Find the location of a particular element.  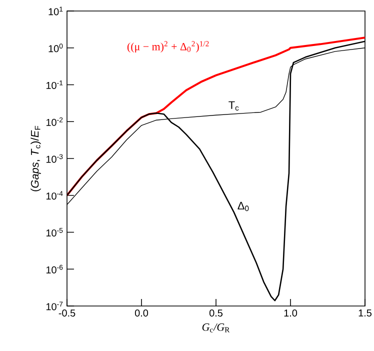

series-label: T$_{c}$ is located at coordinates (233, 106).